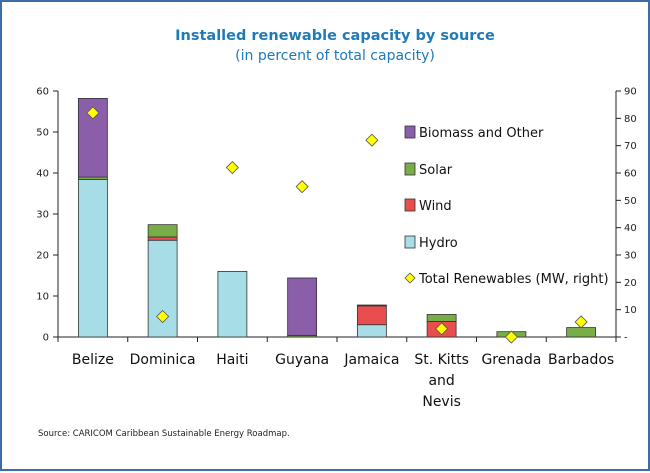 The height and width of the screenshot is (473, 650). I want to click on legend-label: Solar, so click(436, 170).